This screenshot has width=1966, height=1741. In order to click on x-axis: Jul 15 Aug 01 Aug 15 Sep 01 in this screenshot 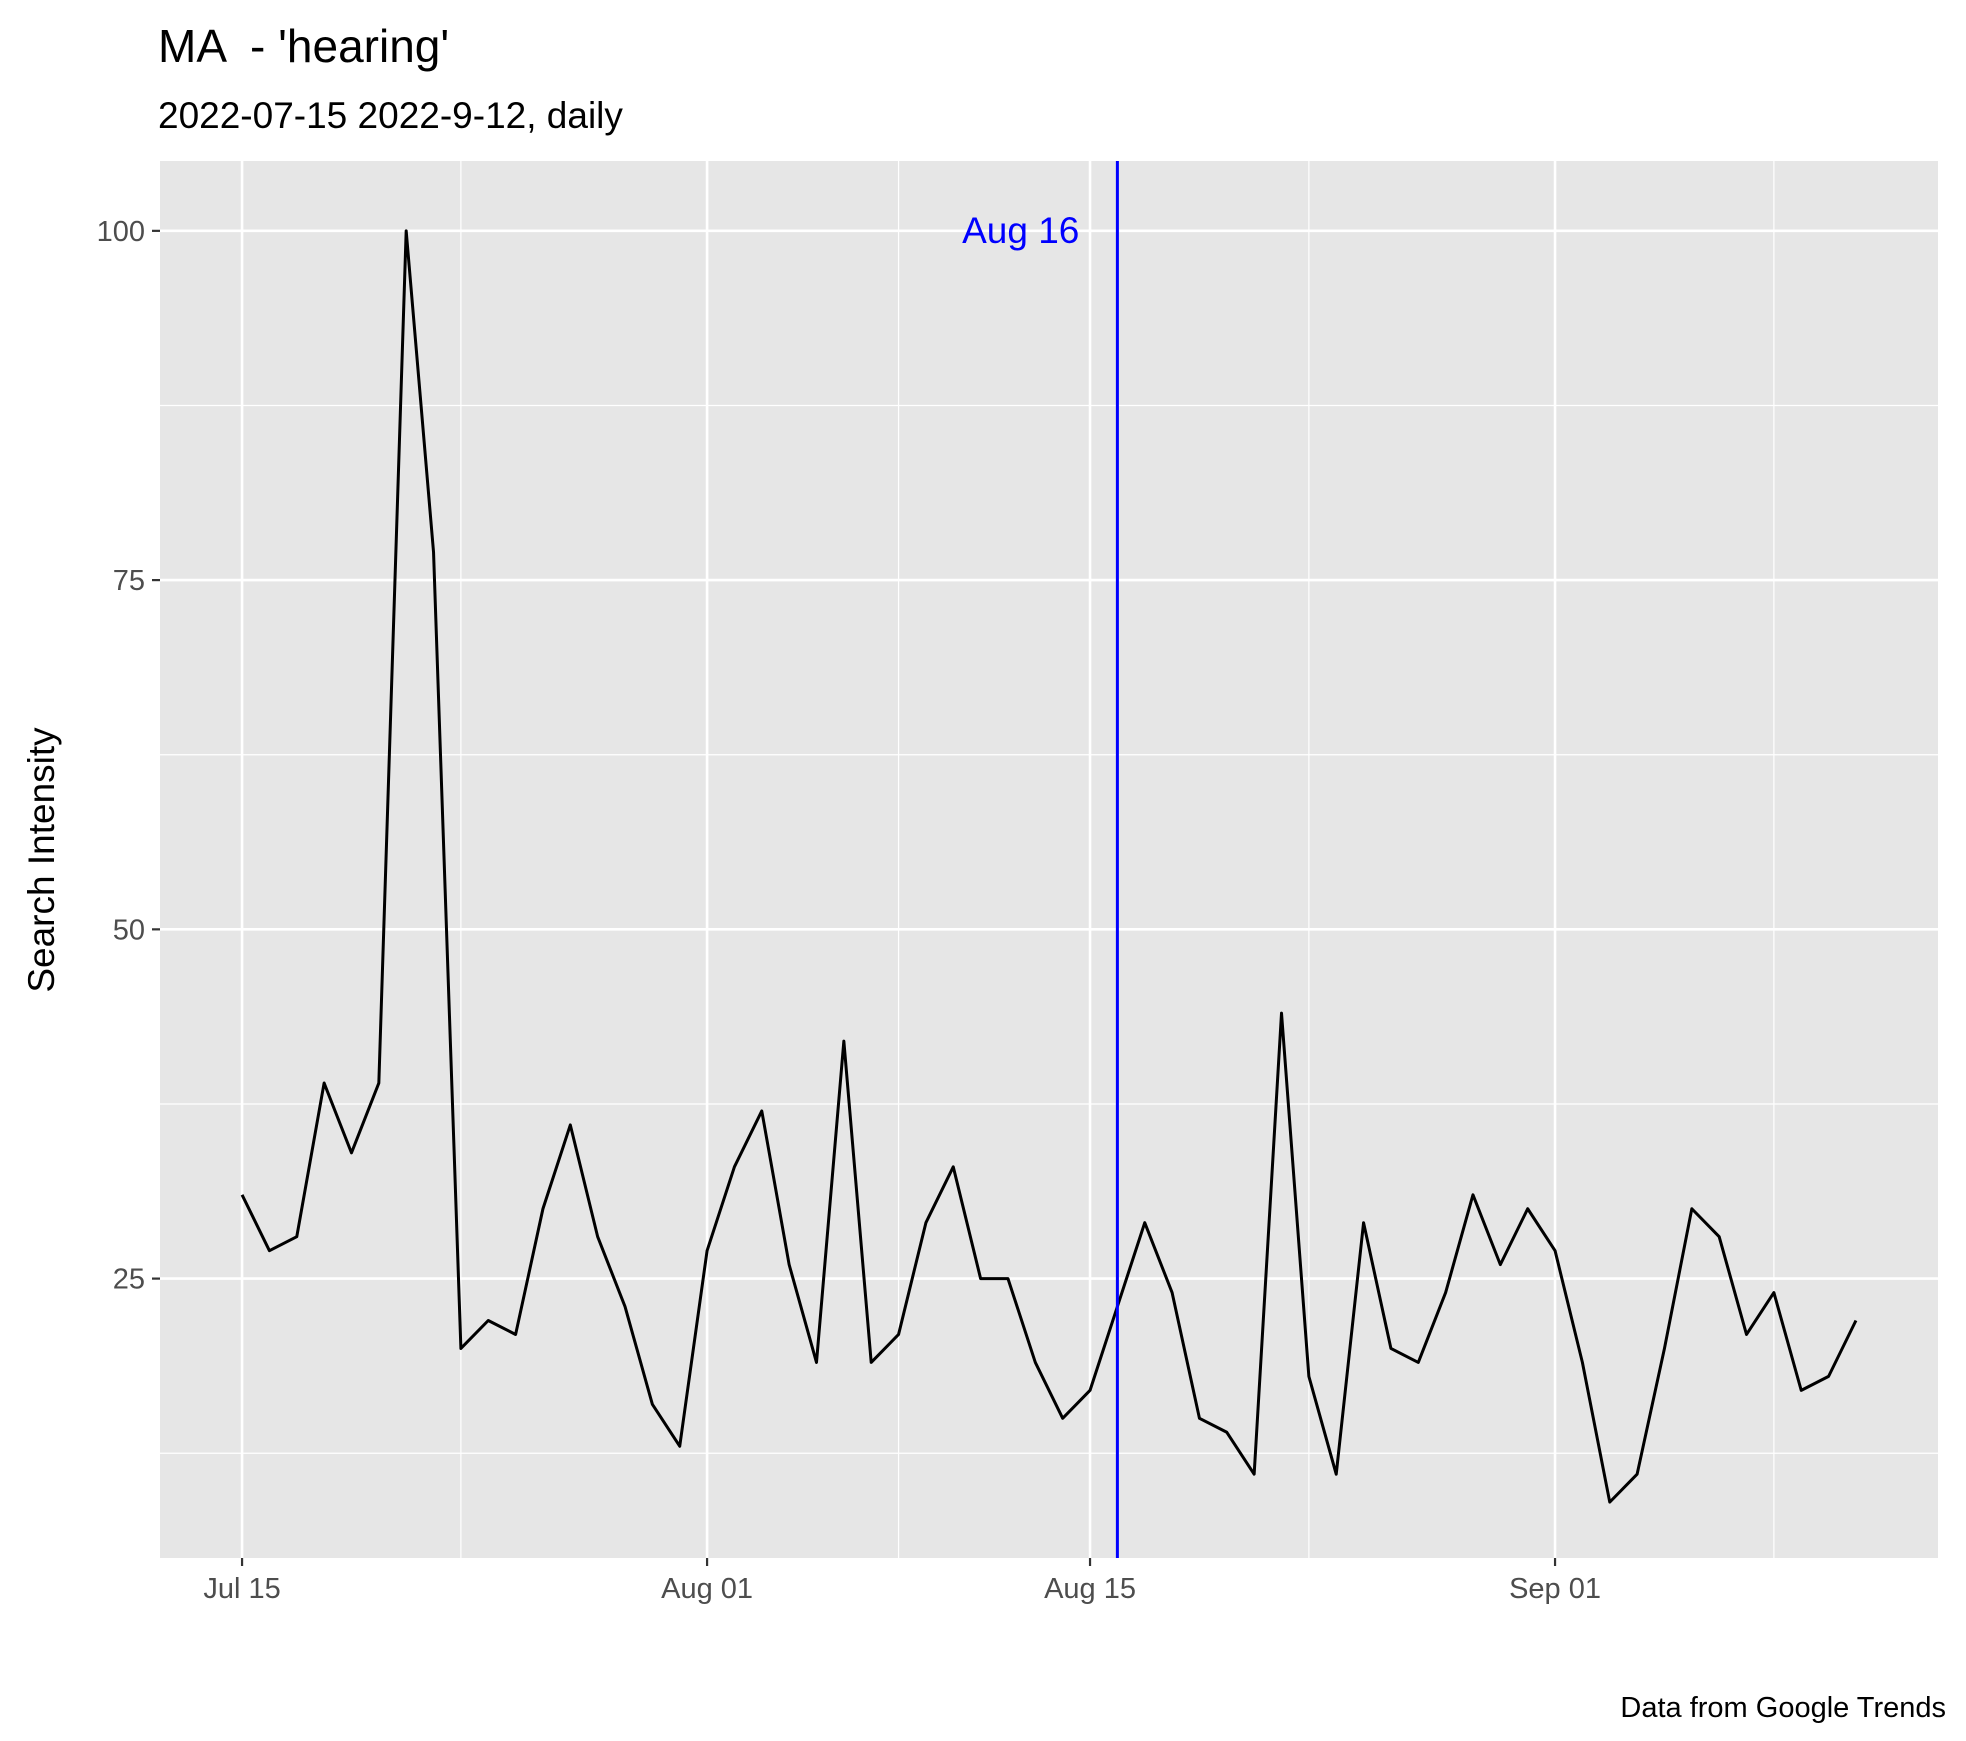, I will do `click(902, 1581)`.